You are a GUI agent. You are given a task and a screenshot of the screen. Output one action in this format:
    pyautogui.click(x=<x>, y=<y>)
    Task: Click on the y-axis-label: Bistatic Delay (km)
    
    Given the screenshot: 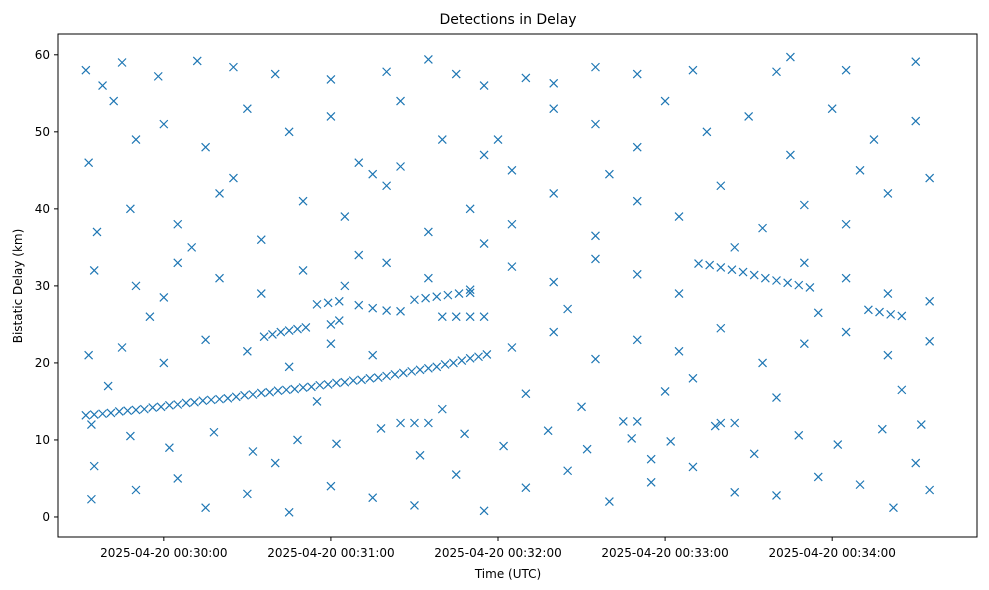 What is the action you would take?
    pyautogui.click(x=18, y=286)
    